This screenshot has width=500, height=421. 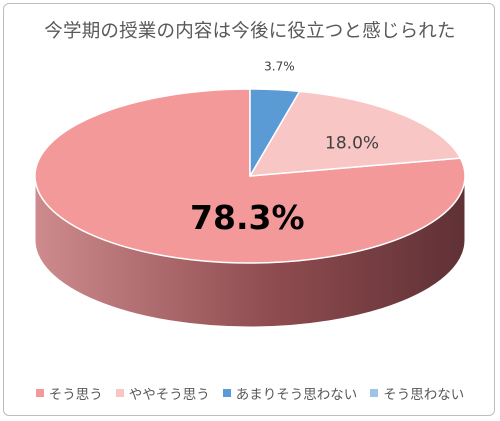 I want to click on data-label-0: 78.3%, so click(x=247, y=217).